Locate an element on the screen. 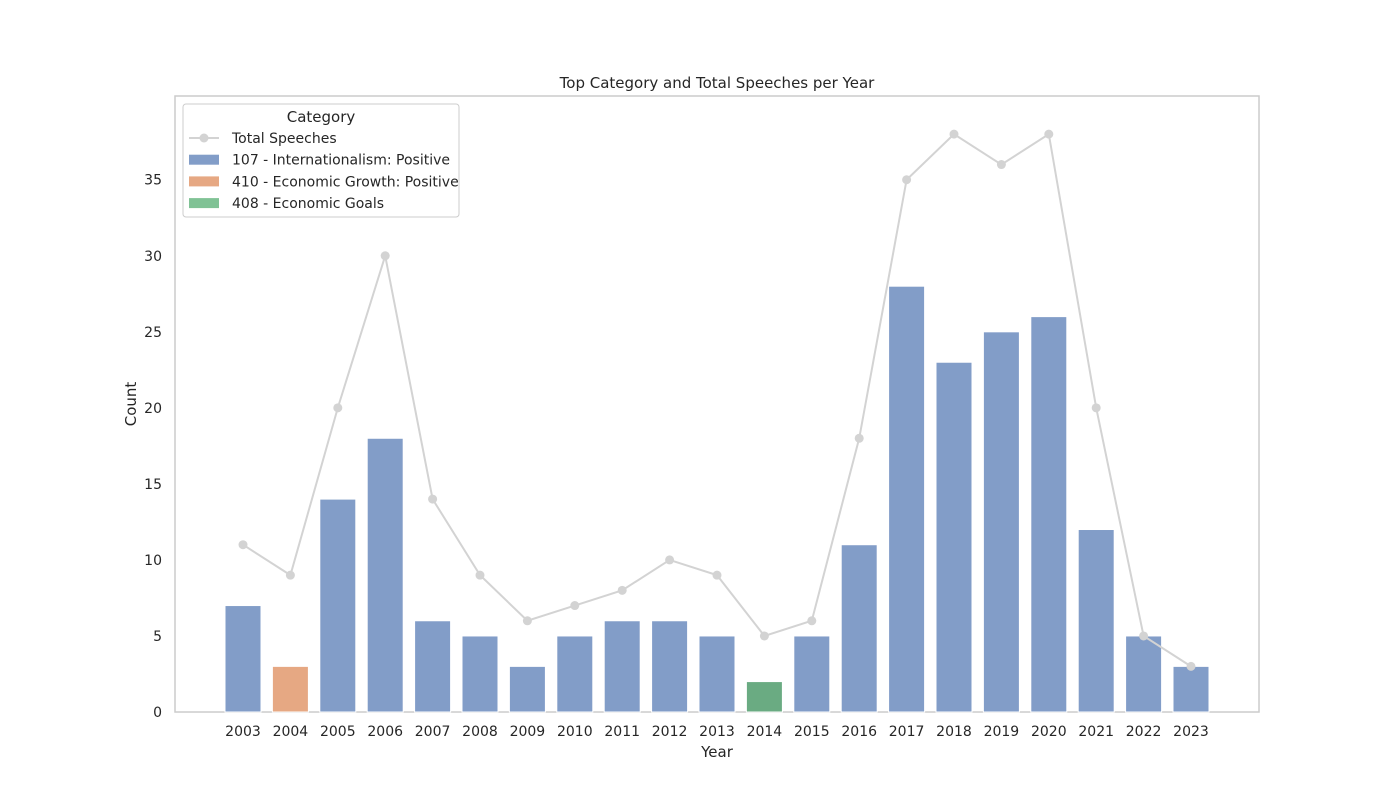 This screenshot has width=1400, height=800. bar-2009 is located at coordinates (527, 689).